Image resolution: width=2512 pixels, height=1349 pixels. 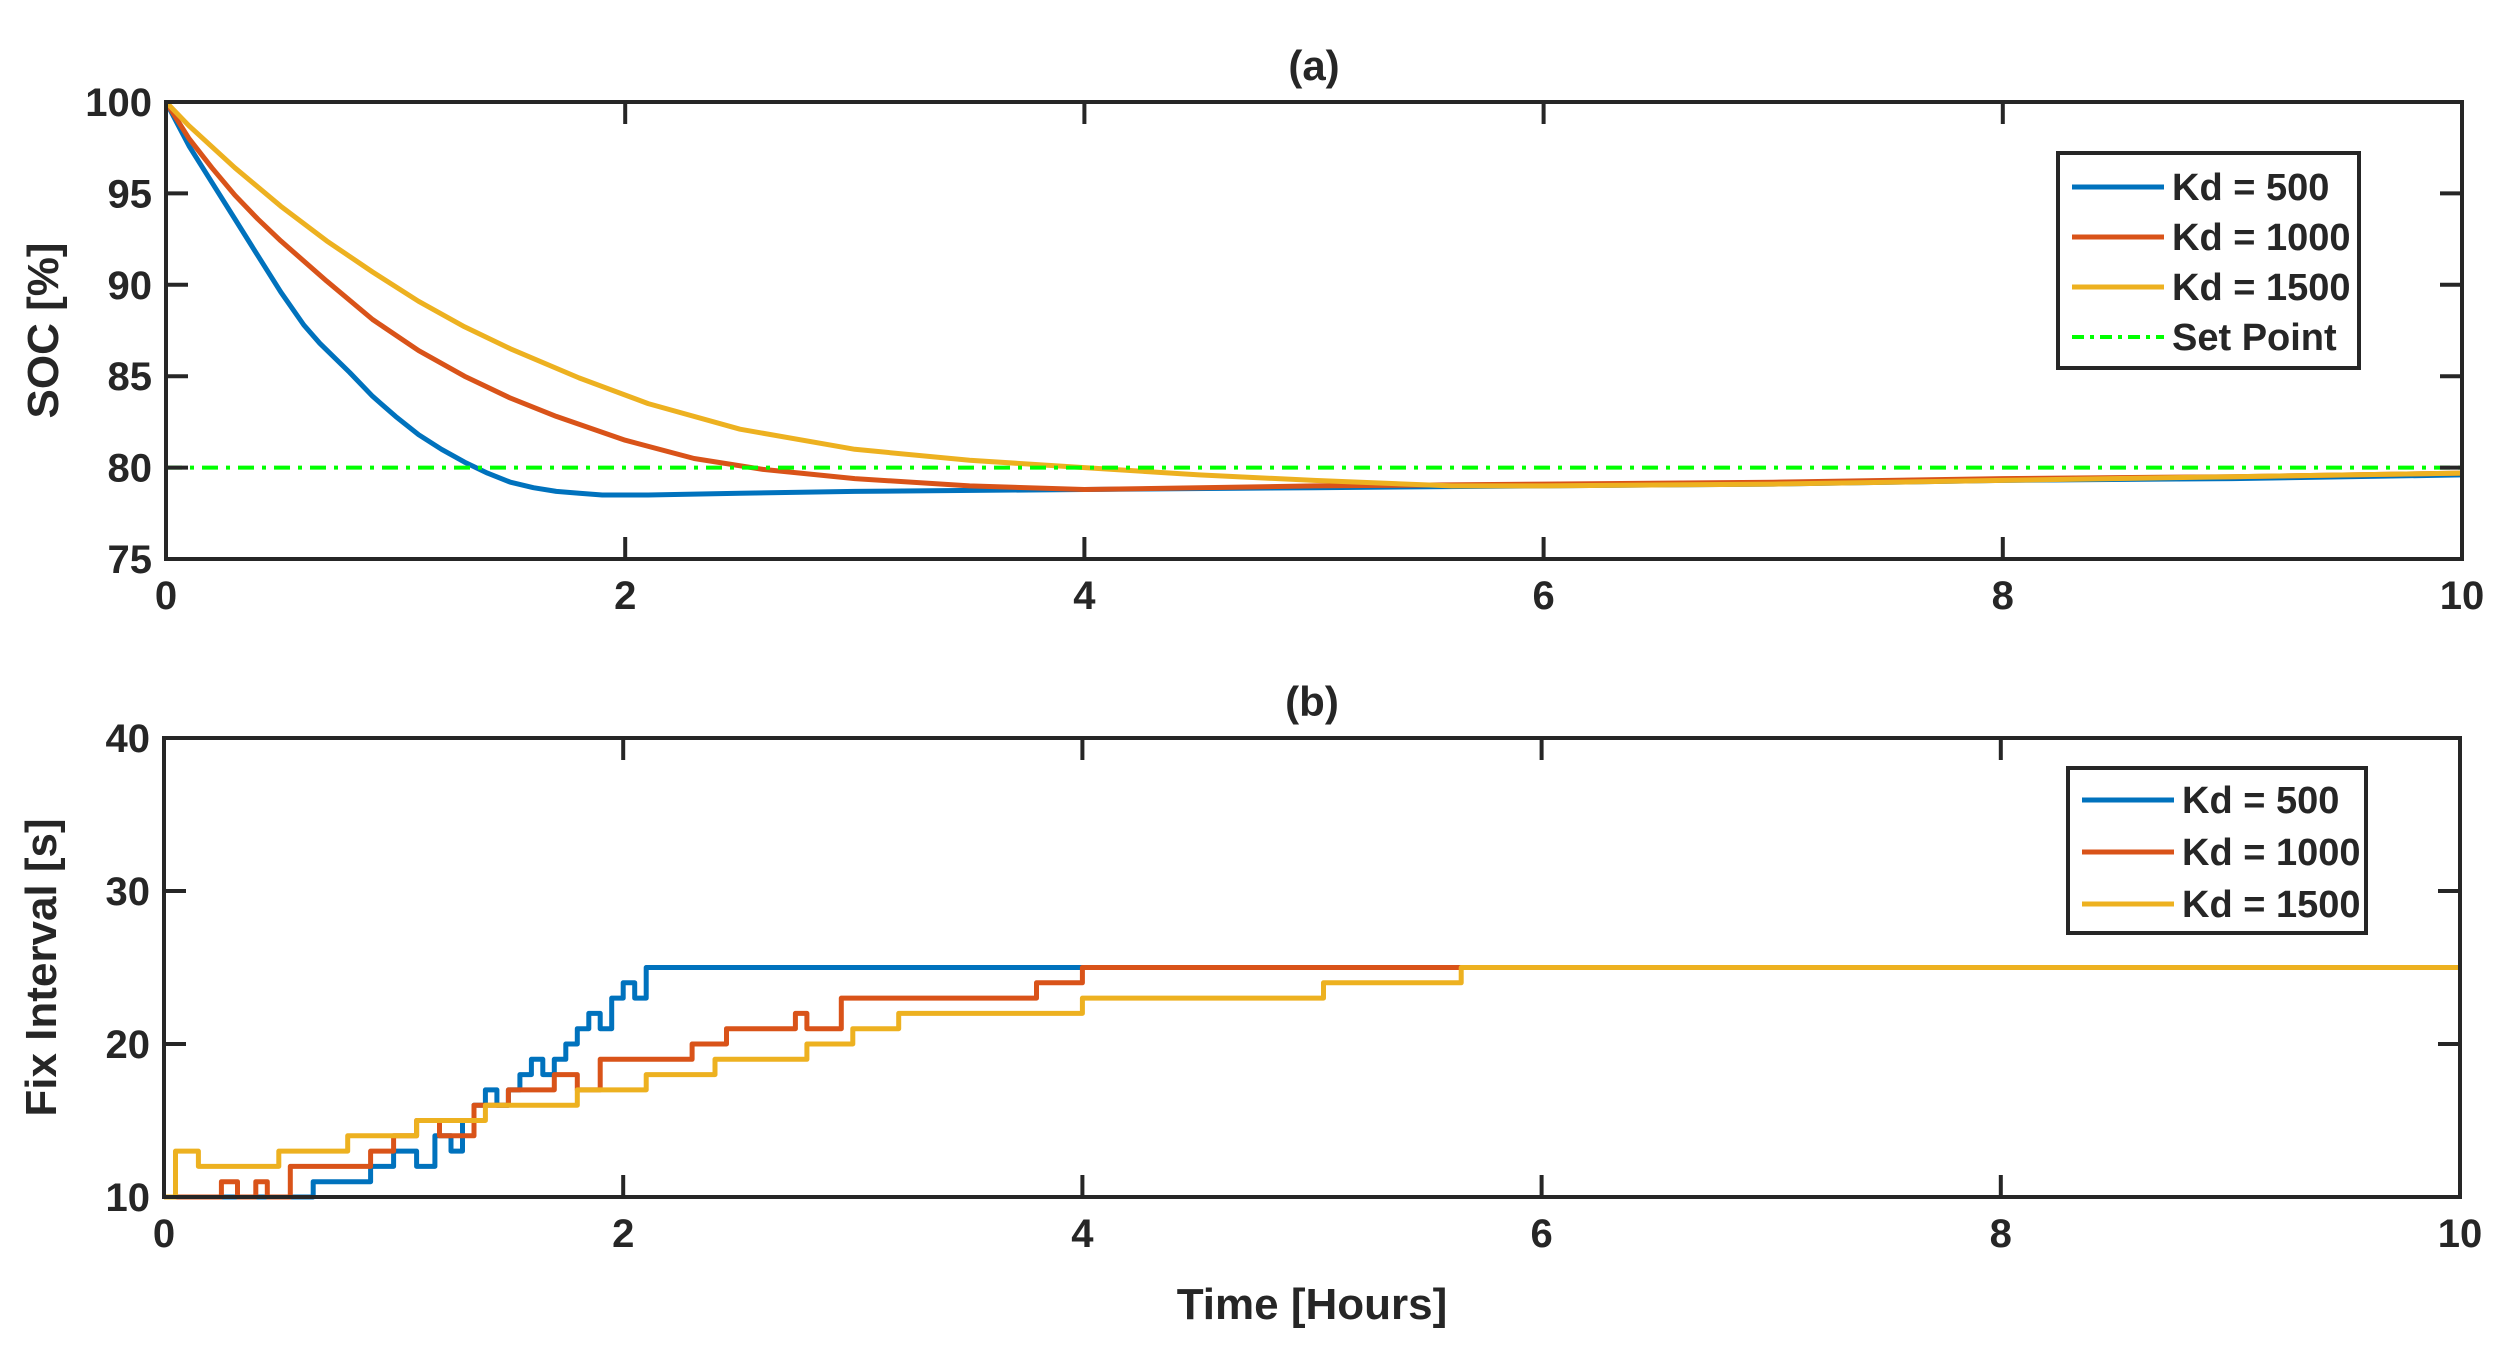 I want to click on panel-title: (b), so click(x=1312, y=701).